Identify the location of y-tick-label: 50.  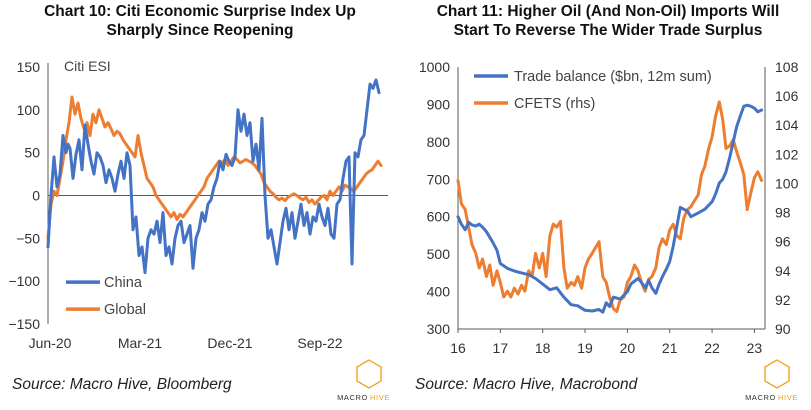
(32, 153).